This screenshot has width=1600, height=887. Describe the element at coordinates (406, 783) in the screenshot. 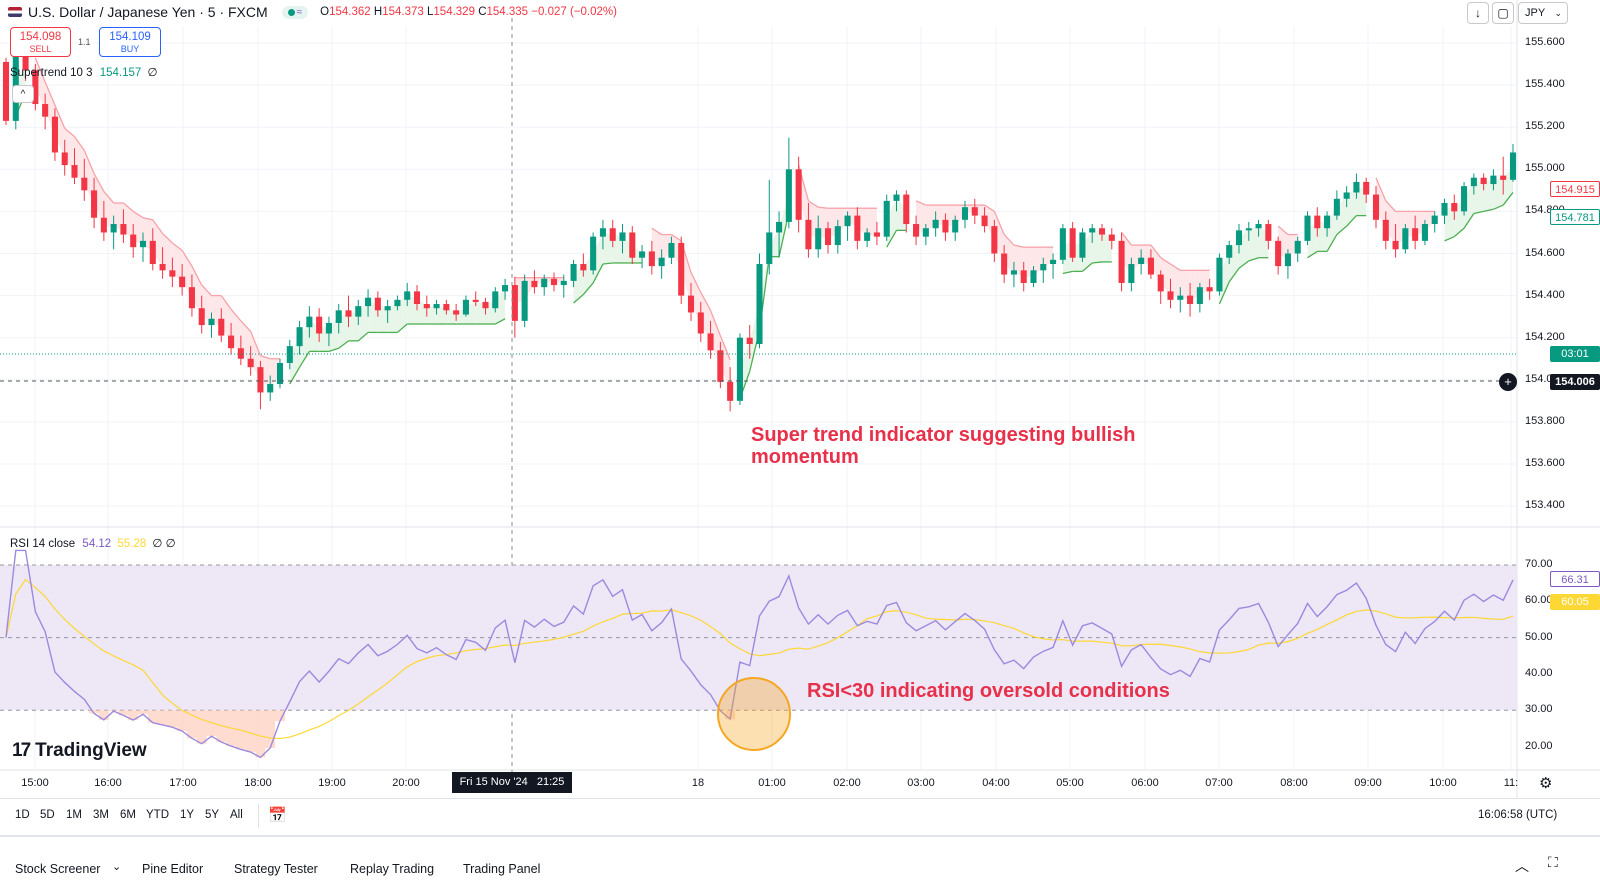

I see `time-tick-label: 20:00` at that location.